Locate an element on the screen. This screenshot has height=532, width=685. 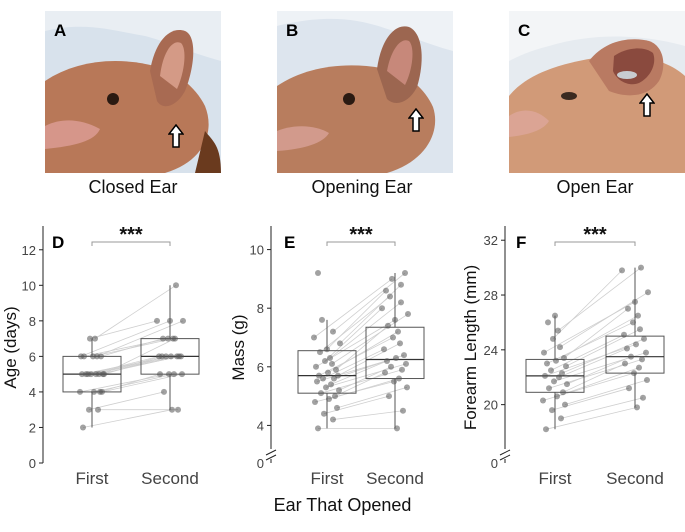
y-axis-label: Age (days) is located at coordinates (10, 347).